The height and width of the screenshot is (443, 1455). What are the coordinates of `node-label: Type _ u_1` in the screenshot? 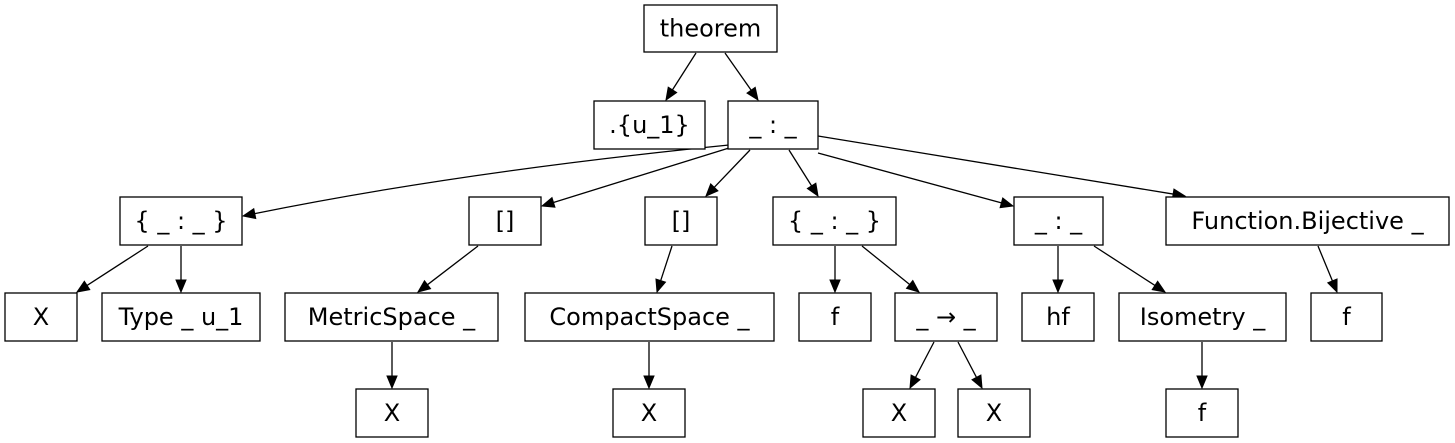 It's located at (181, 317).